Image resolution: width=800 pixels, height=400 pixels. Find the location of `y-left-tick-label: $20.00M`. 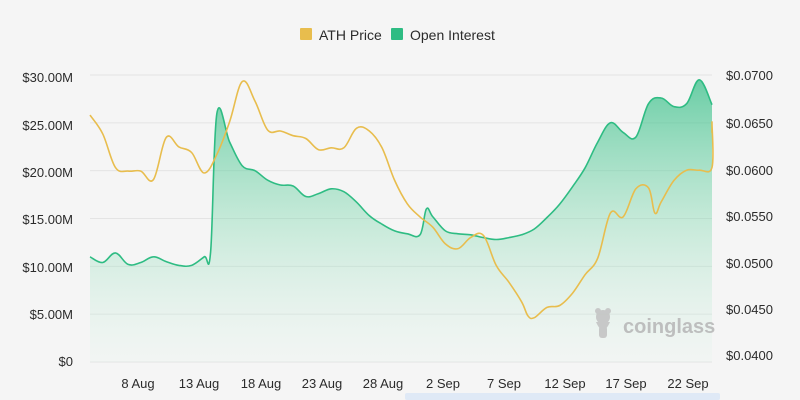

y-left-tick-label: $20.00M is located at coordinates (47, 172).